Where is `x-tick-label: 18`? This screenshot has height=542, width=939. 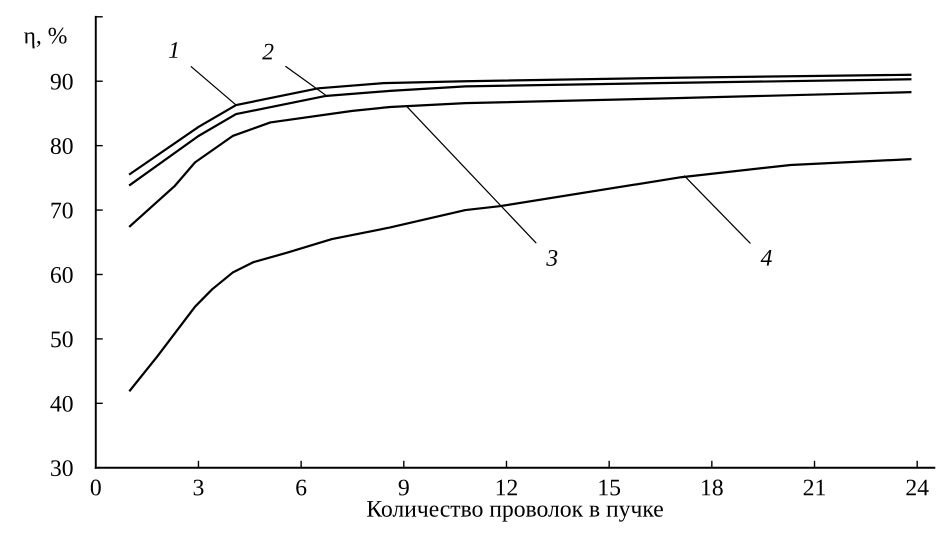 x-tick-label: 18 is located at coordinates (712, 488).